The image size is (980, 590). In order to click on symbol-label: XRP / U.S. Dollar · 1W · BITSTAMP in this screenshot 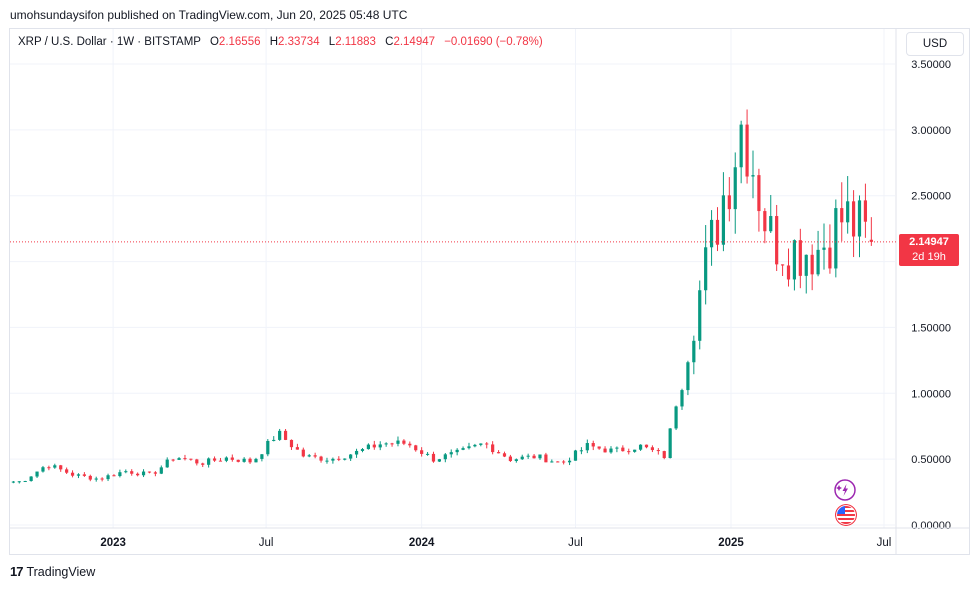, I will do `click(109, 42)`.